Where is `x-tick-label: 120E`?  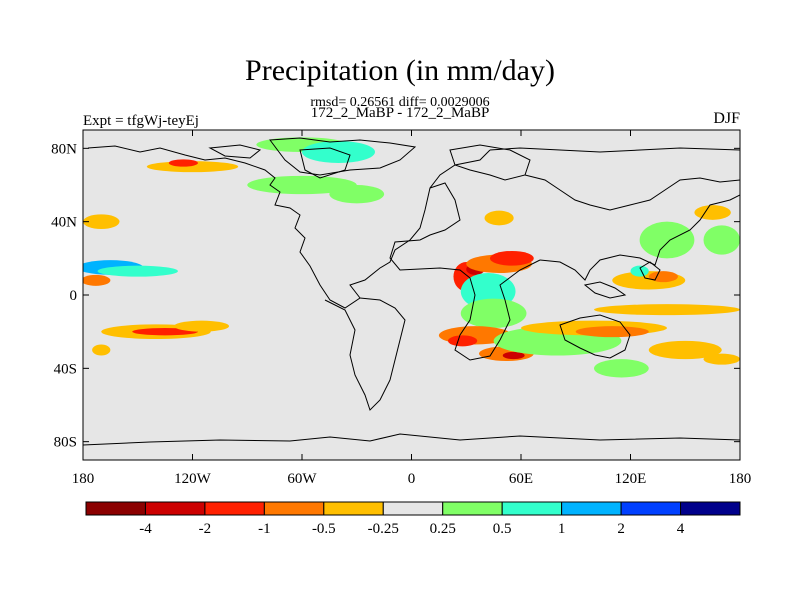 x-tick-label: 120E is located at coordinates (631, 479).